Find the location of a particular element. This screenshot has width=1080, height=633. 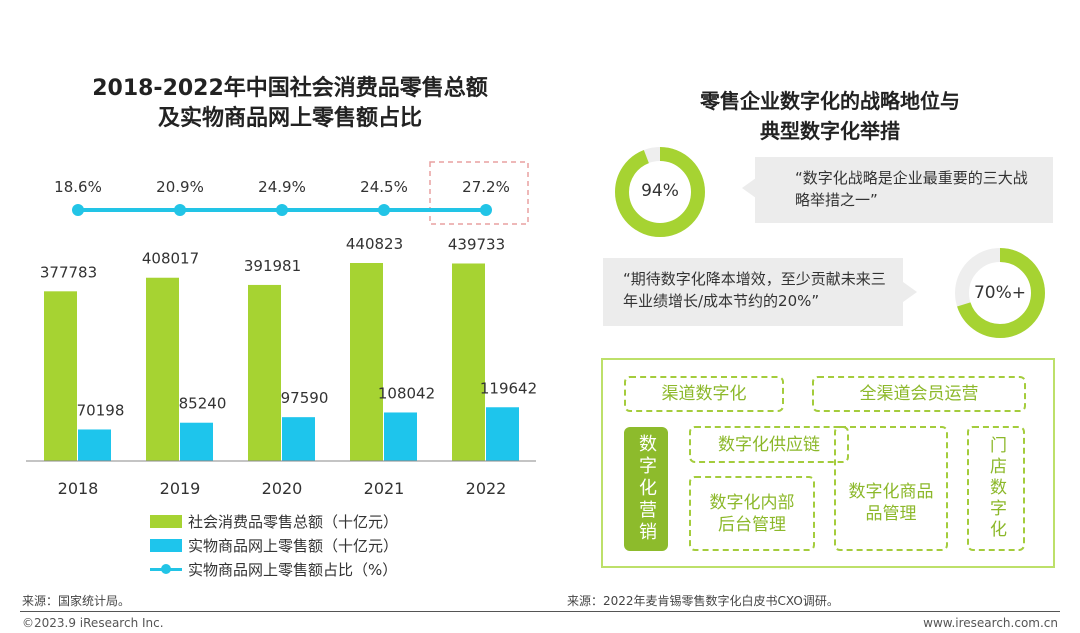

share-label-2018: 18.6% is located at coordinates (78, 187).